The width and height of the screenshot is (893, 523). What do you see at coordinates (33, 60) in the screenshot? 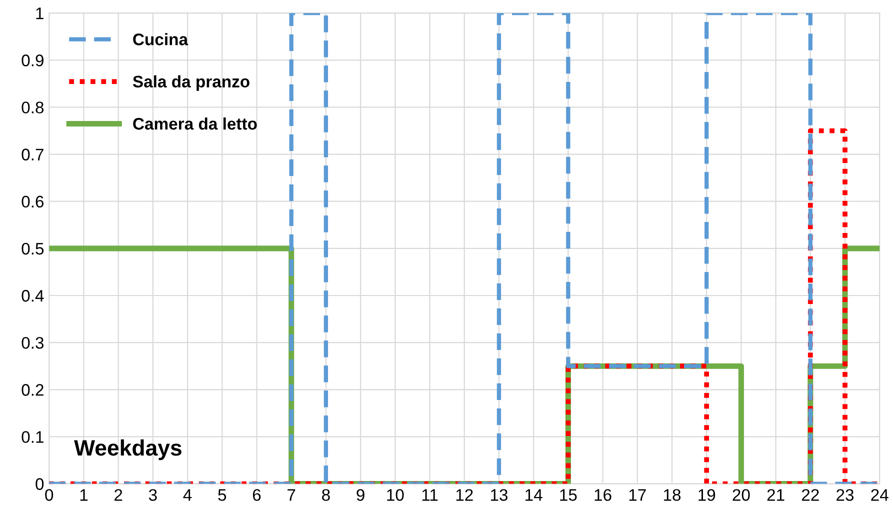
I see `y-tick-label: 0.9` at bounding box center [33, 60].